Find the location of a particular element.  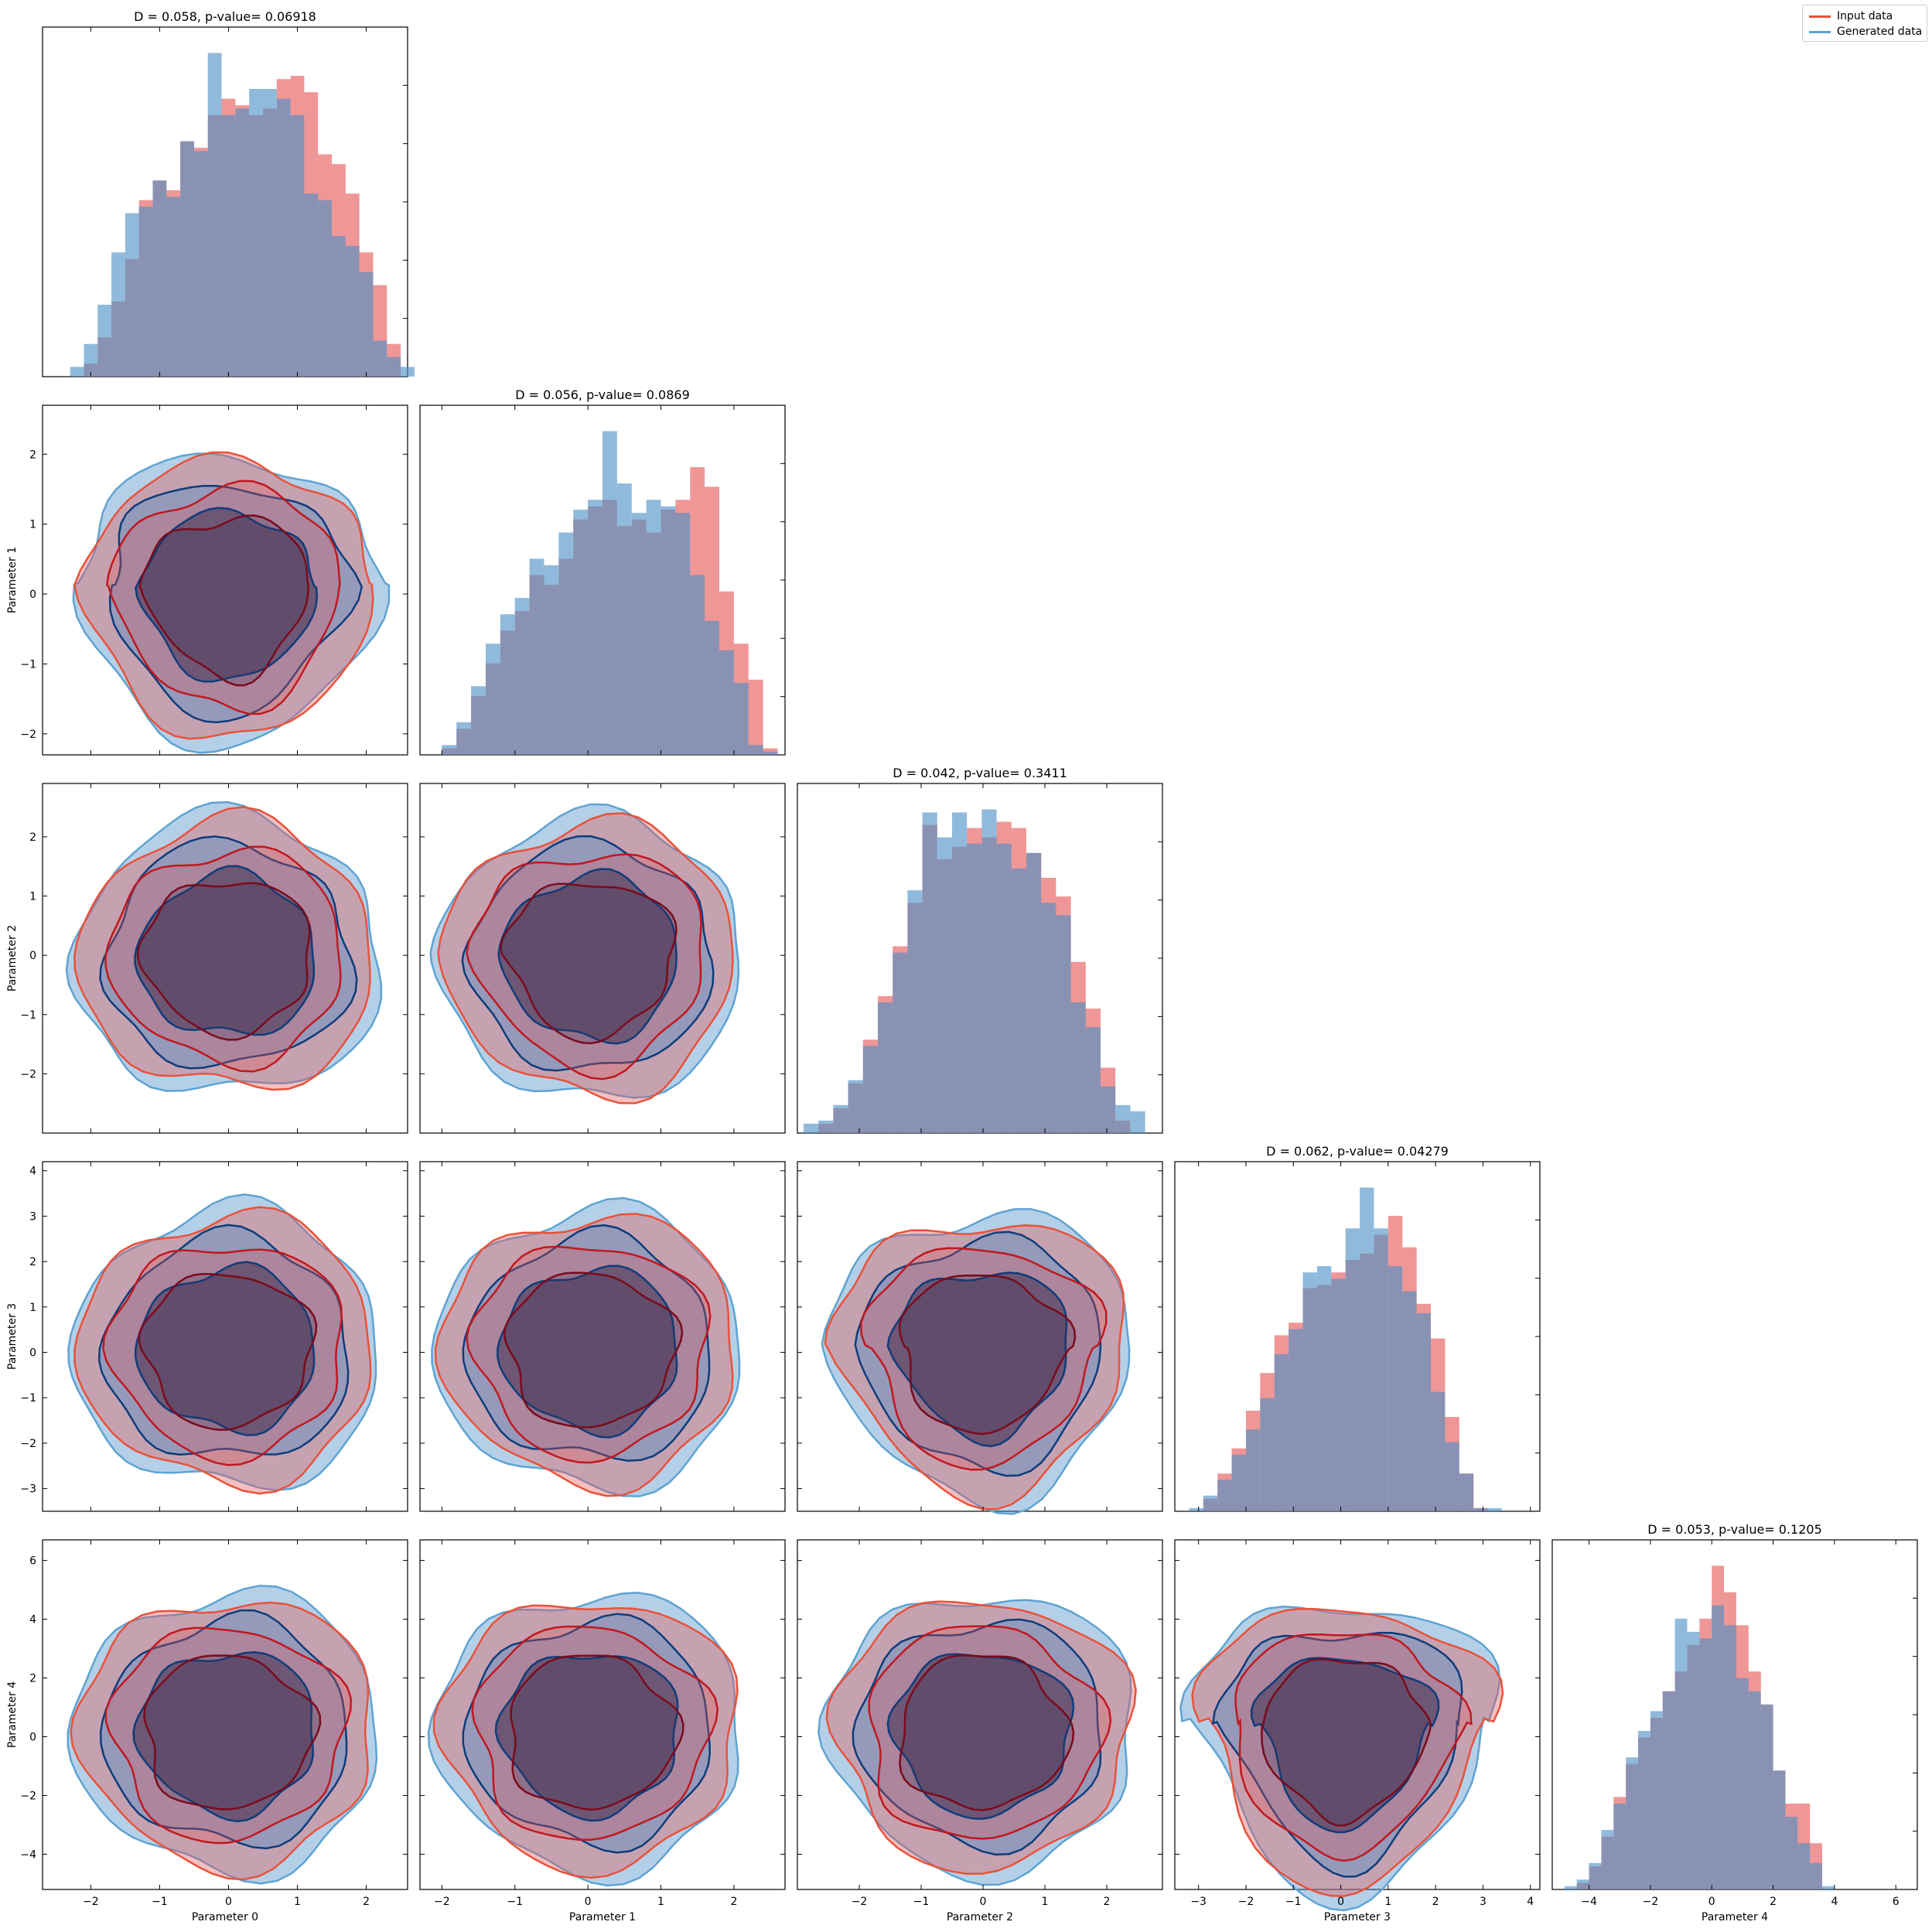

y-axis-label: Parameter 4 is located at coordinates (12, 1714).